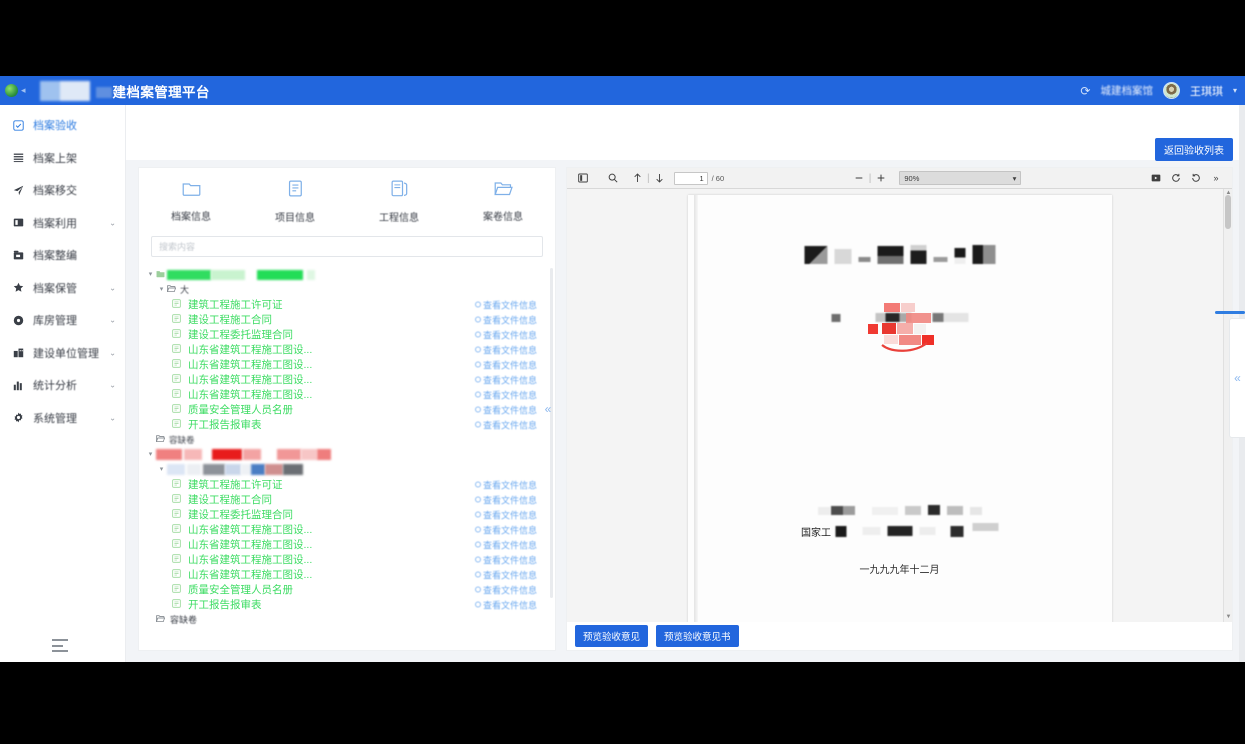  What do you see at coordinates (62, 385) in the screenshot?
I see `sidebar-item-statistics-analysis: 统计分析 ⌄` at bounding box center [62, 385].